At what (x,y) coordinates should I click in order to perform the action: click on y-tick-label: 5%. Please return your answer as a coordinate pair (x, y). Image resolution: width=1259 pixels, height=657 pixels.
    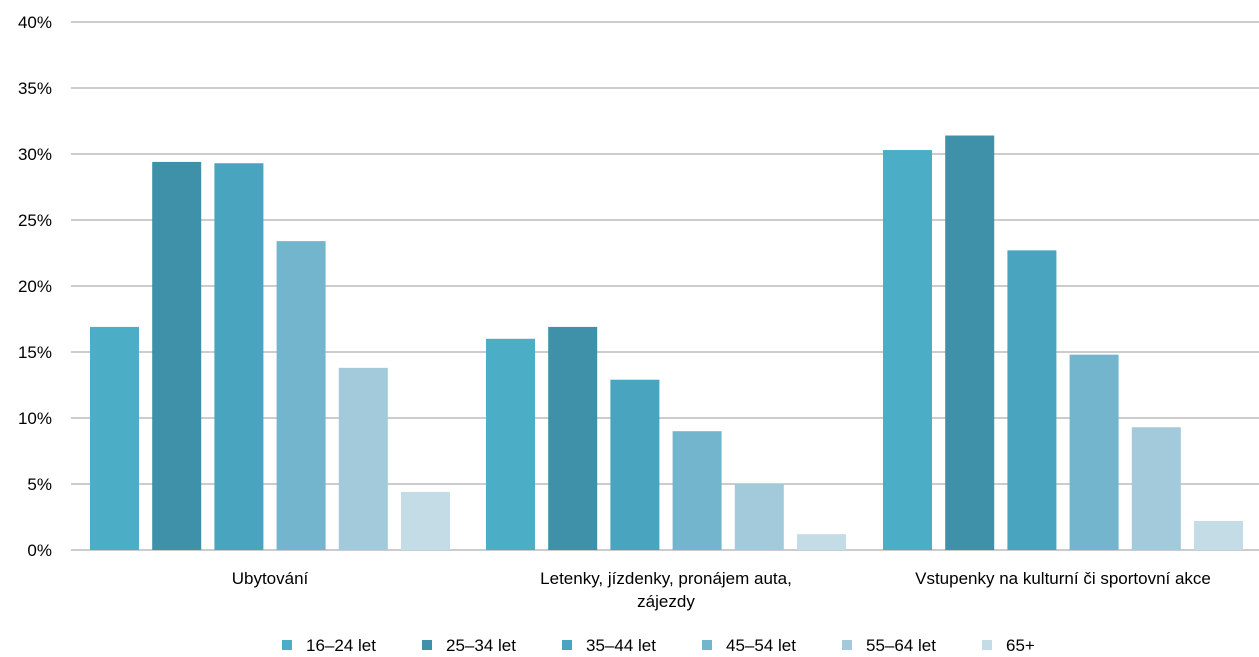
    Looking at the image, I should click on (39, 484).